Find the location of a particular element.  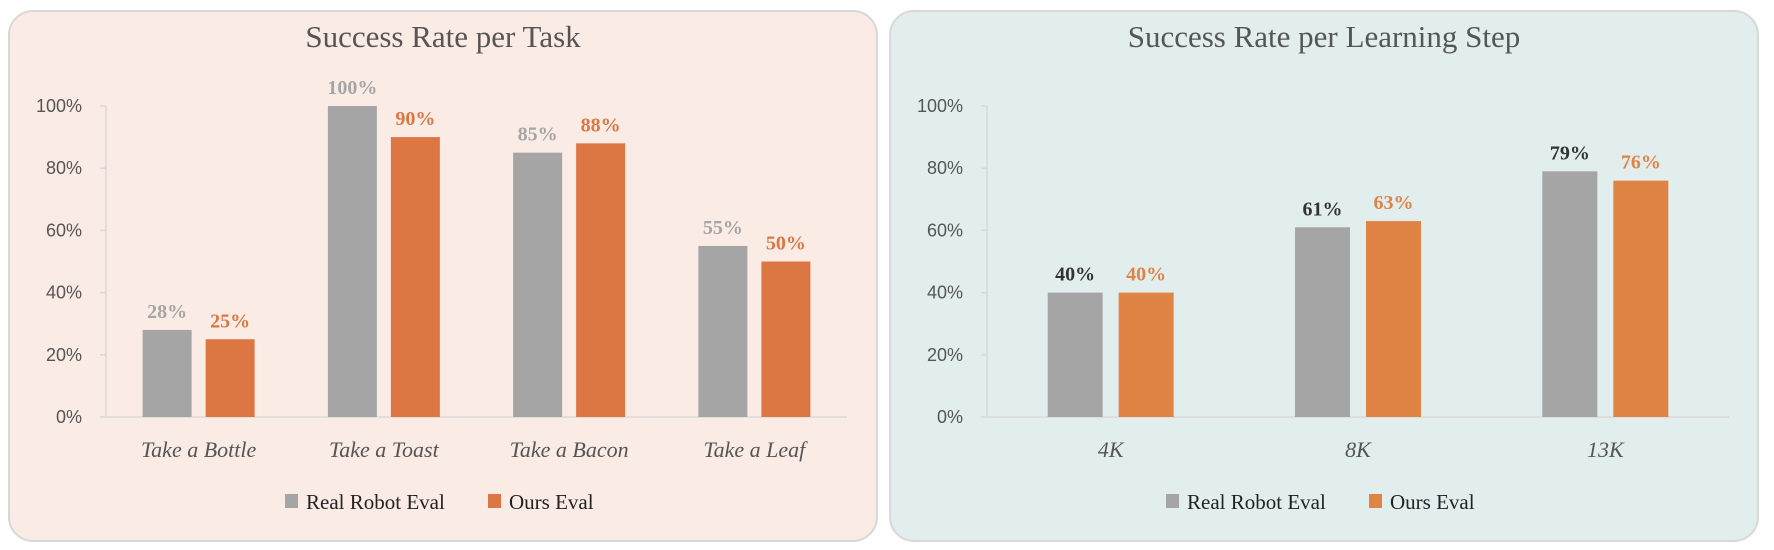

data-label: 28% is located at coordinates (167, 312).